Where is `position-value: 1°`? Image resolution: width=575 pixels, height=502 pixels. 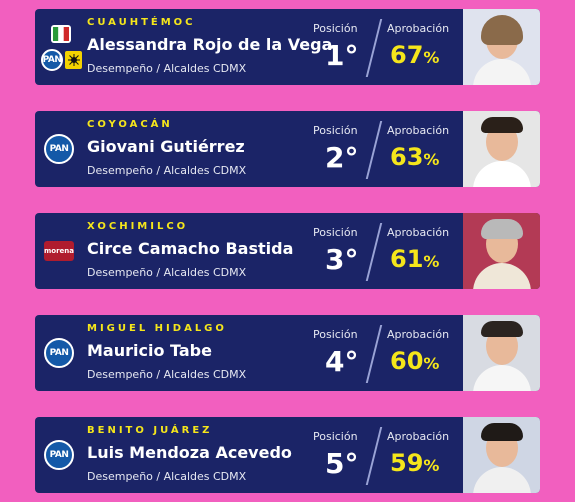 position-value: 1° is located at coordinates (342, 55).